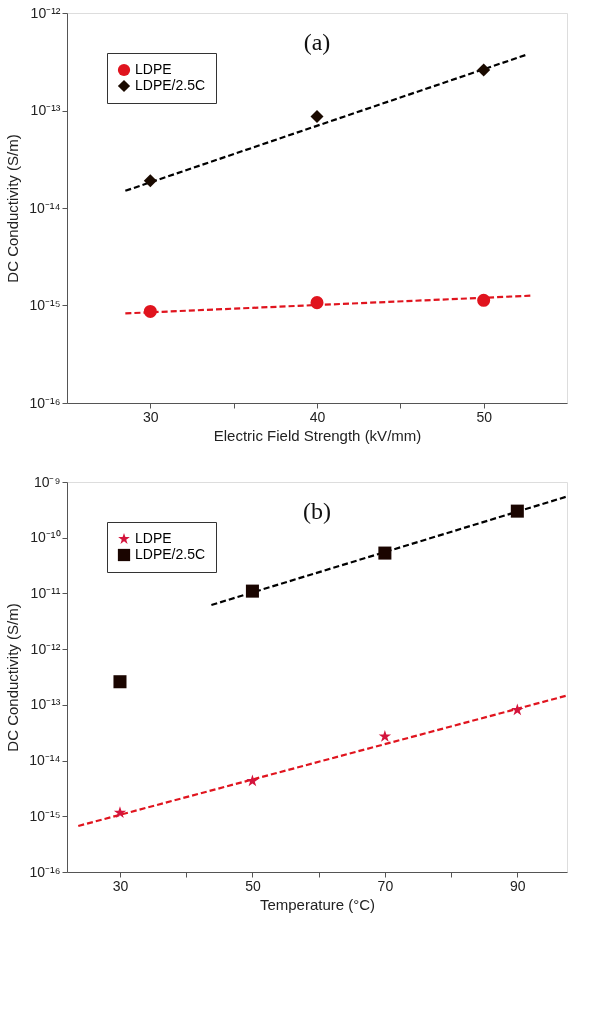 The height and width of the screenshot is (1019, 615). I want to click on x-axis-title: Temperature (°C), so click(317, 904).